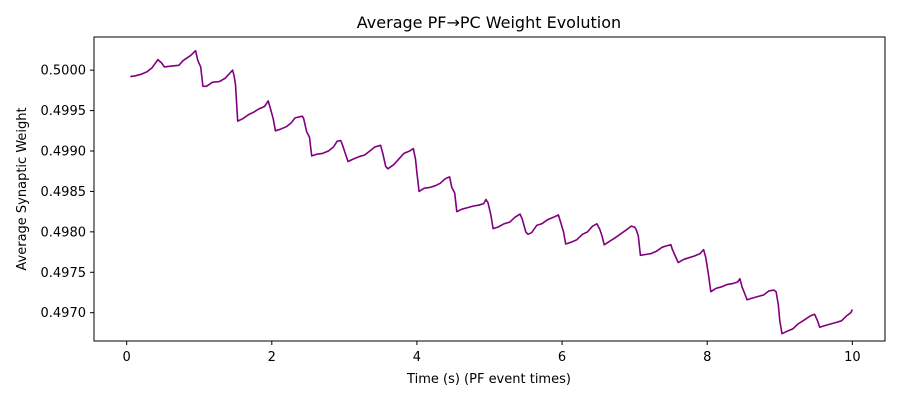 The image size is (900, 400). What do you see at coordinates (707, 357) in the screenshot?
I see `x-tick-label: 8` at bounding box center [707, 357].